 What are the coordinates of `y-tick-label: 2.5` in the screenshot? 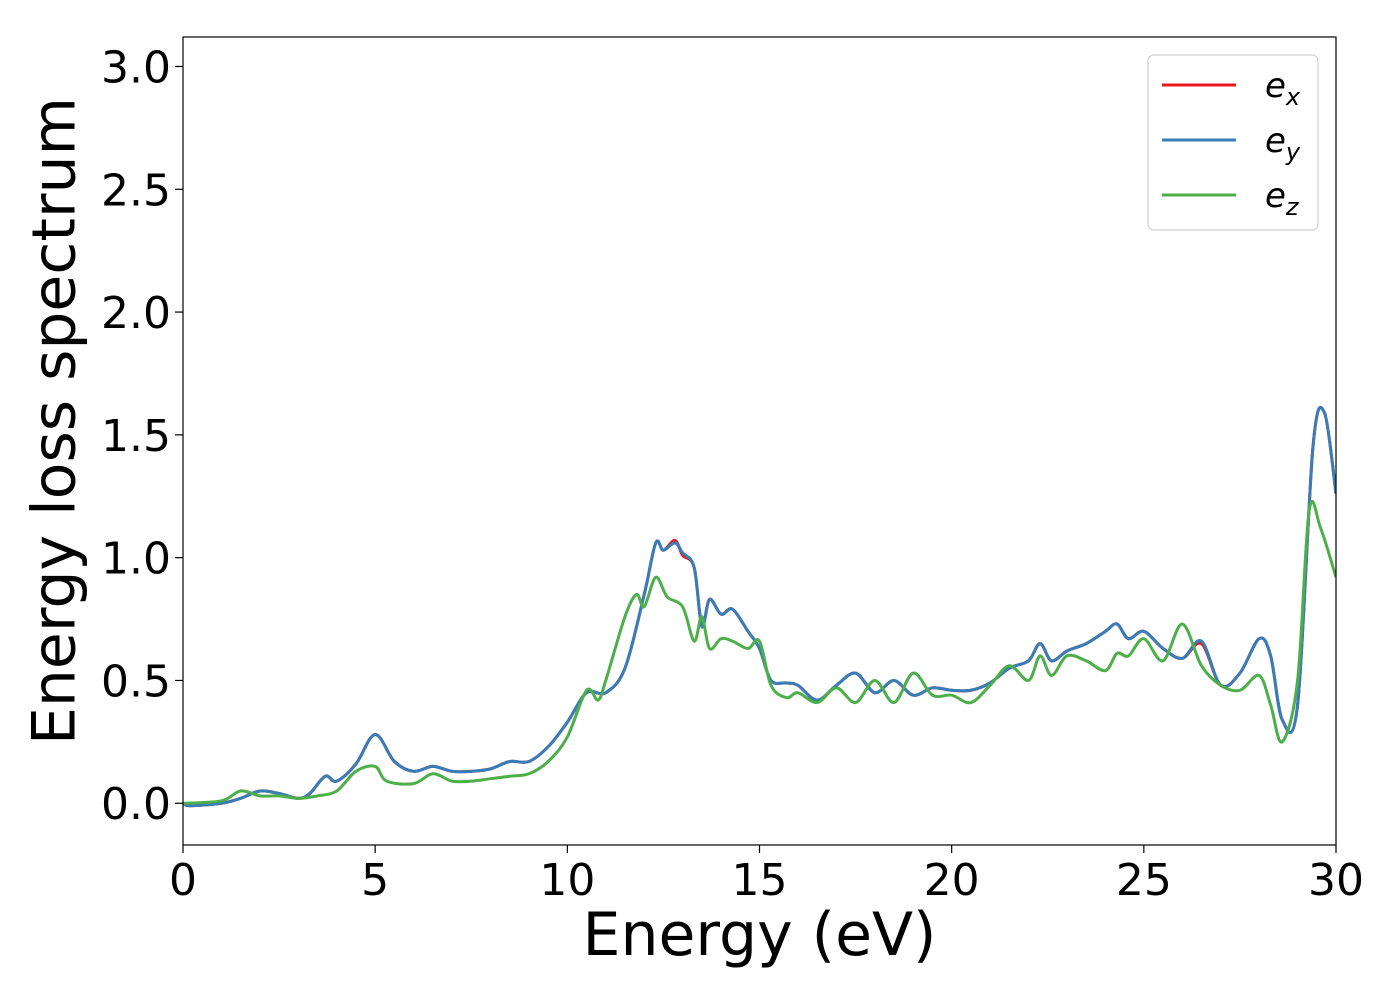 It's located at (136, 190).